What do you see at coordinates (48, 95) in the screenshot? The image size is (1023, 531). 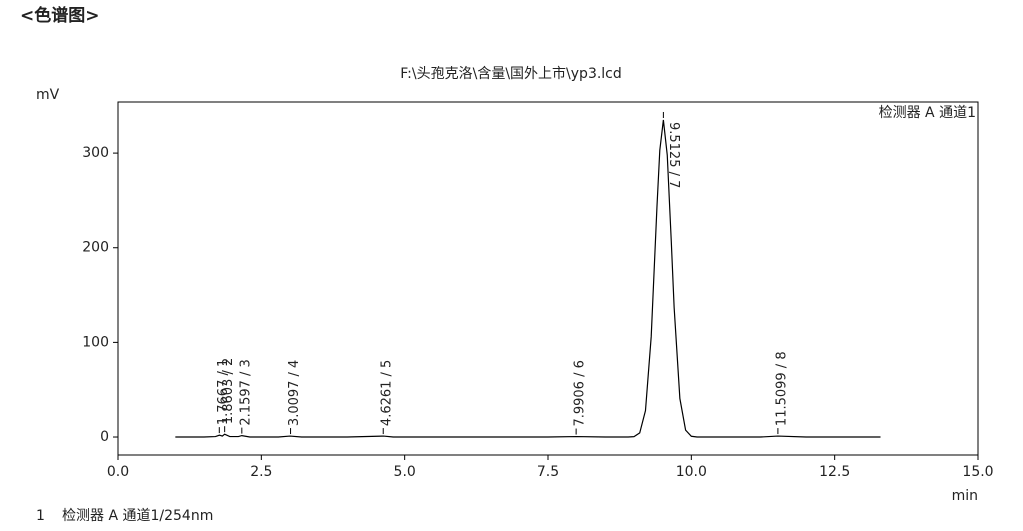 I see `y-axis-label: mV` at bounding box center [48, 95].